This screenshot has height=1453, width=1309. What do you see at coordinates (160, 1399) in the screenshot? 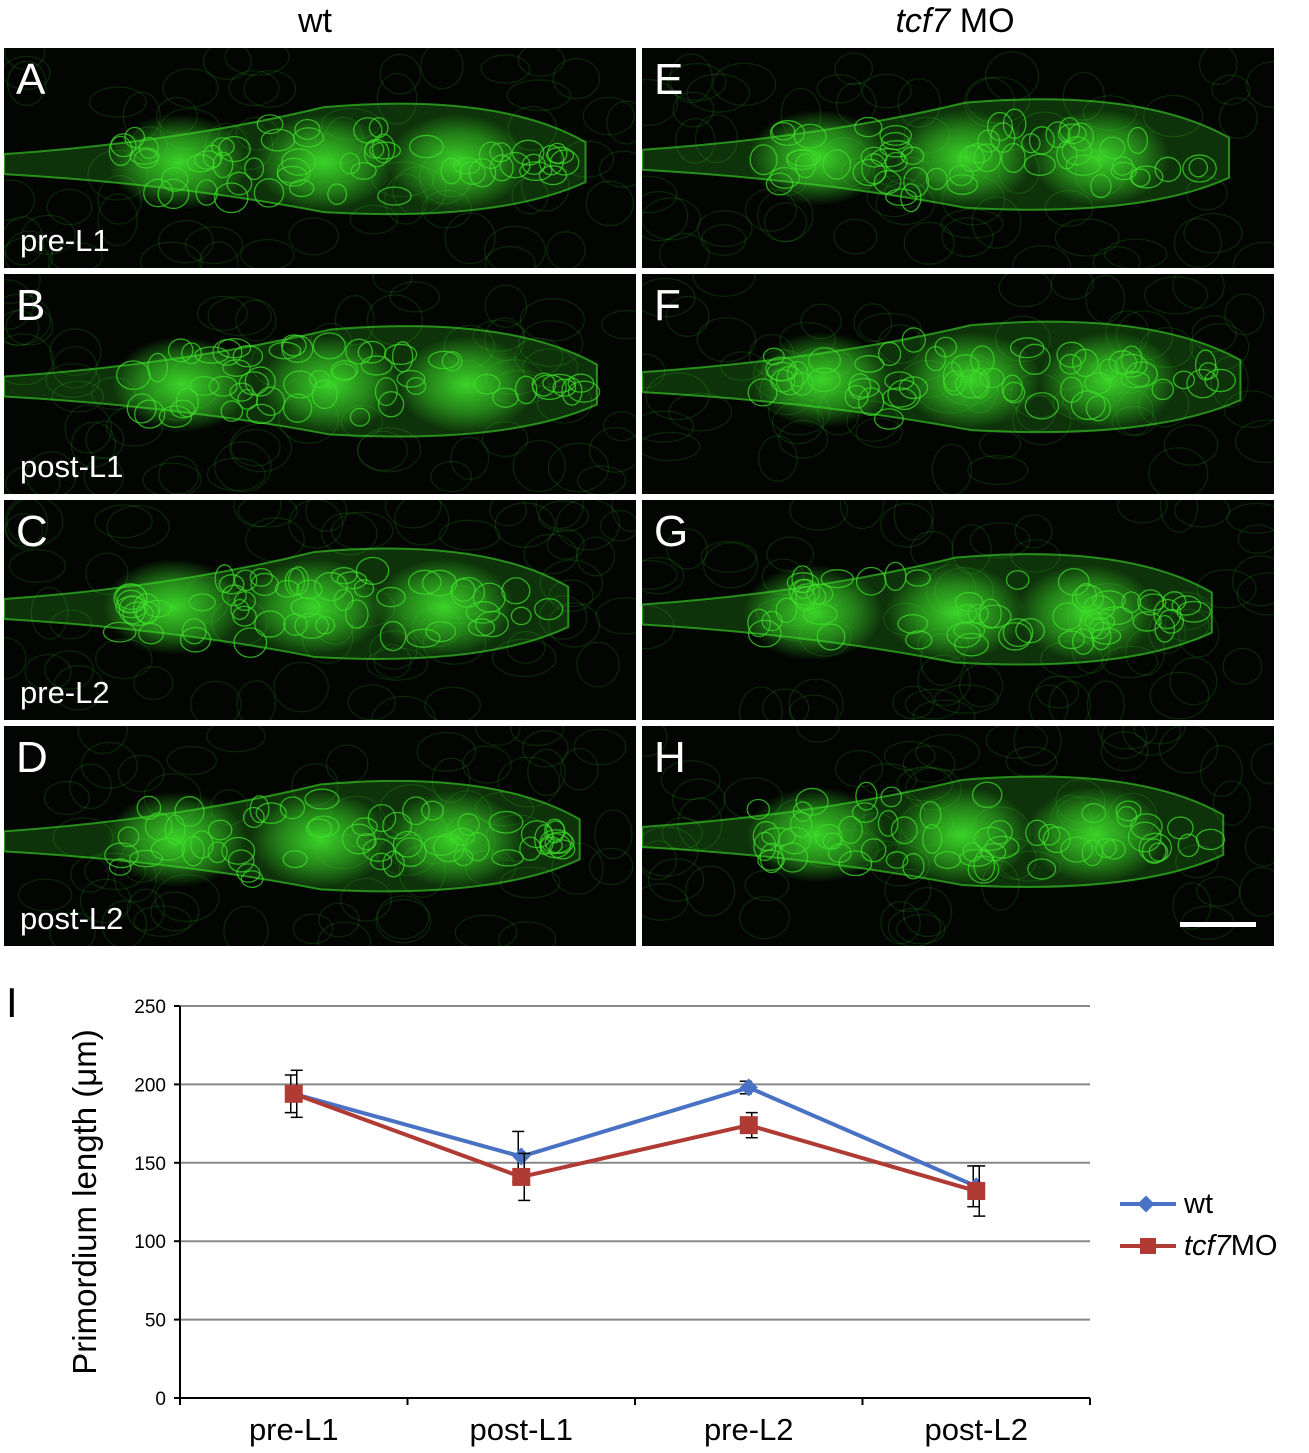
I see `y-tick-label: 0` at bounding box center [160, 1399].